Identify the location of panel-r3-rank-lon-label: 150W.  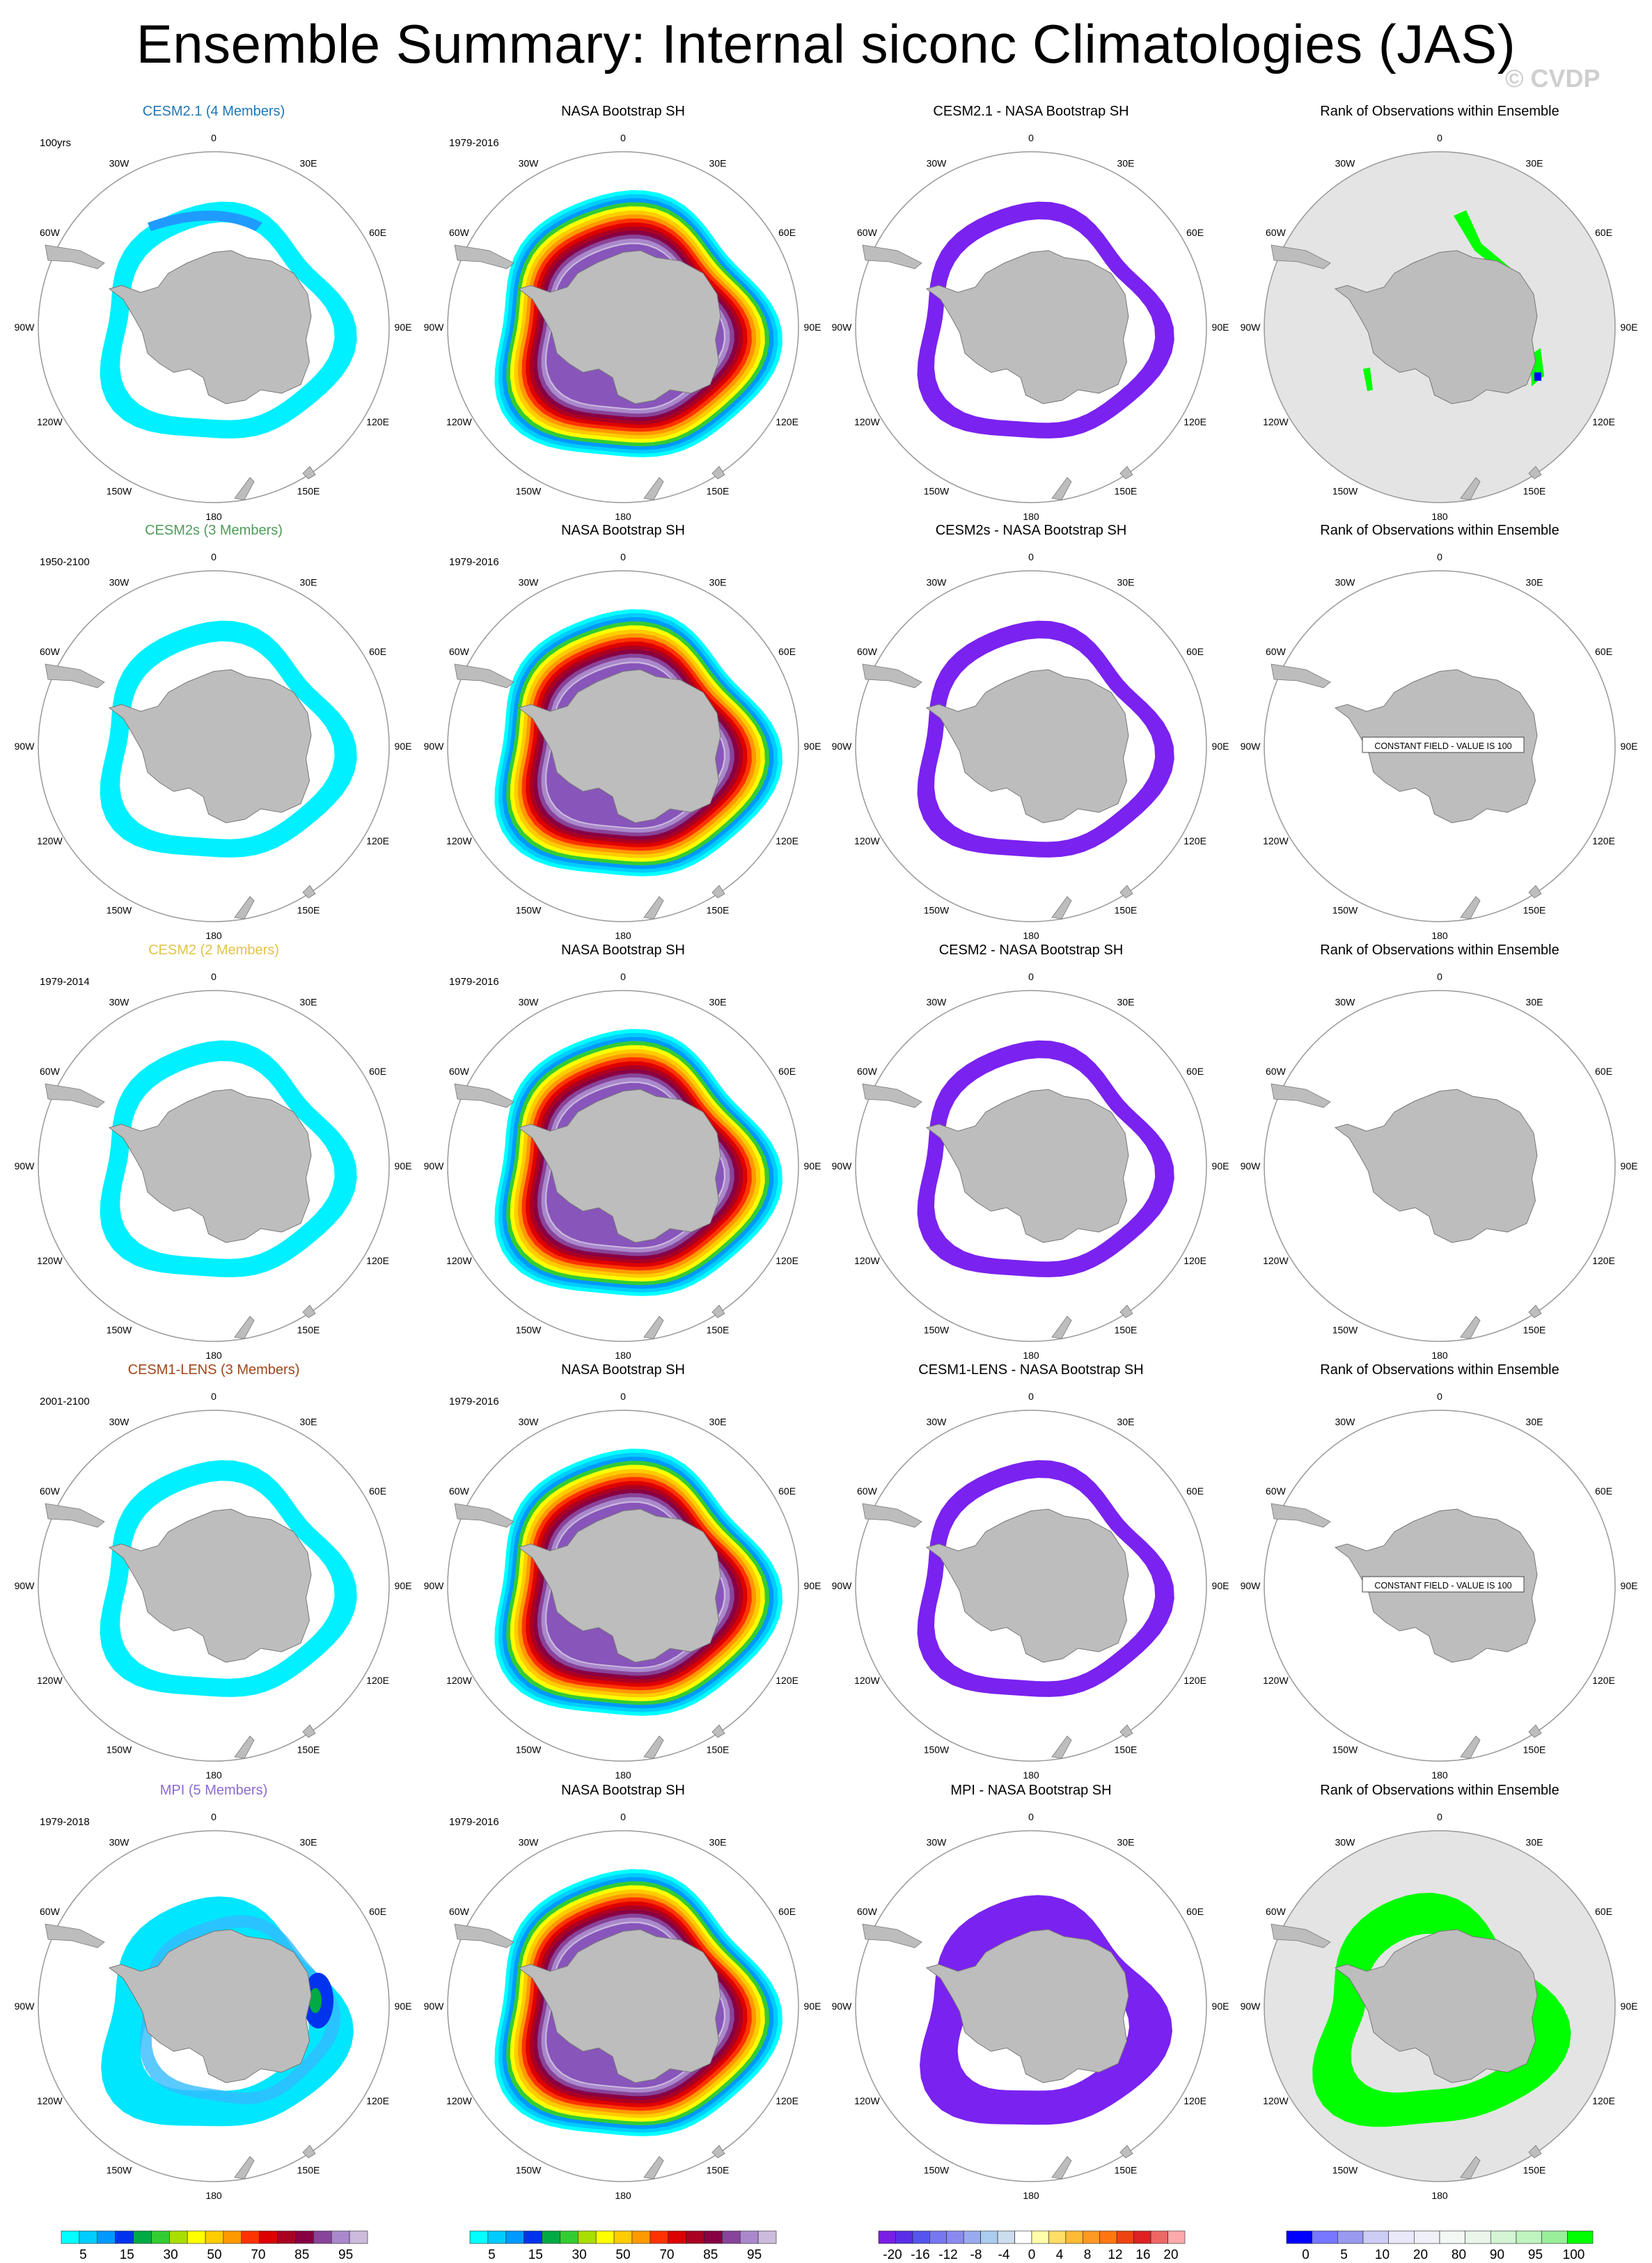
(1345, 1331).